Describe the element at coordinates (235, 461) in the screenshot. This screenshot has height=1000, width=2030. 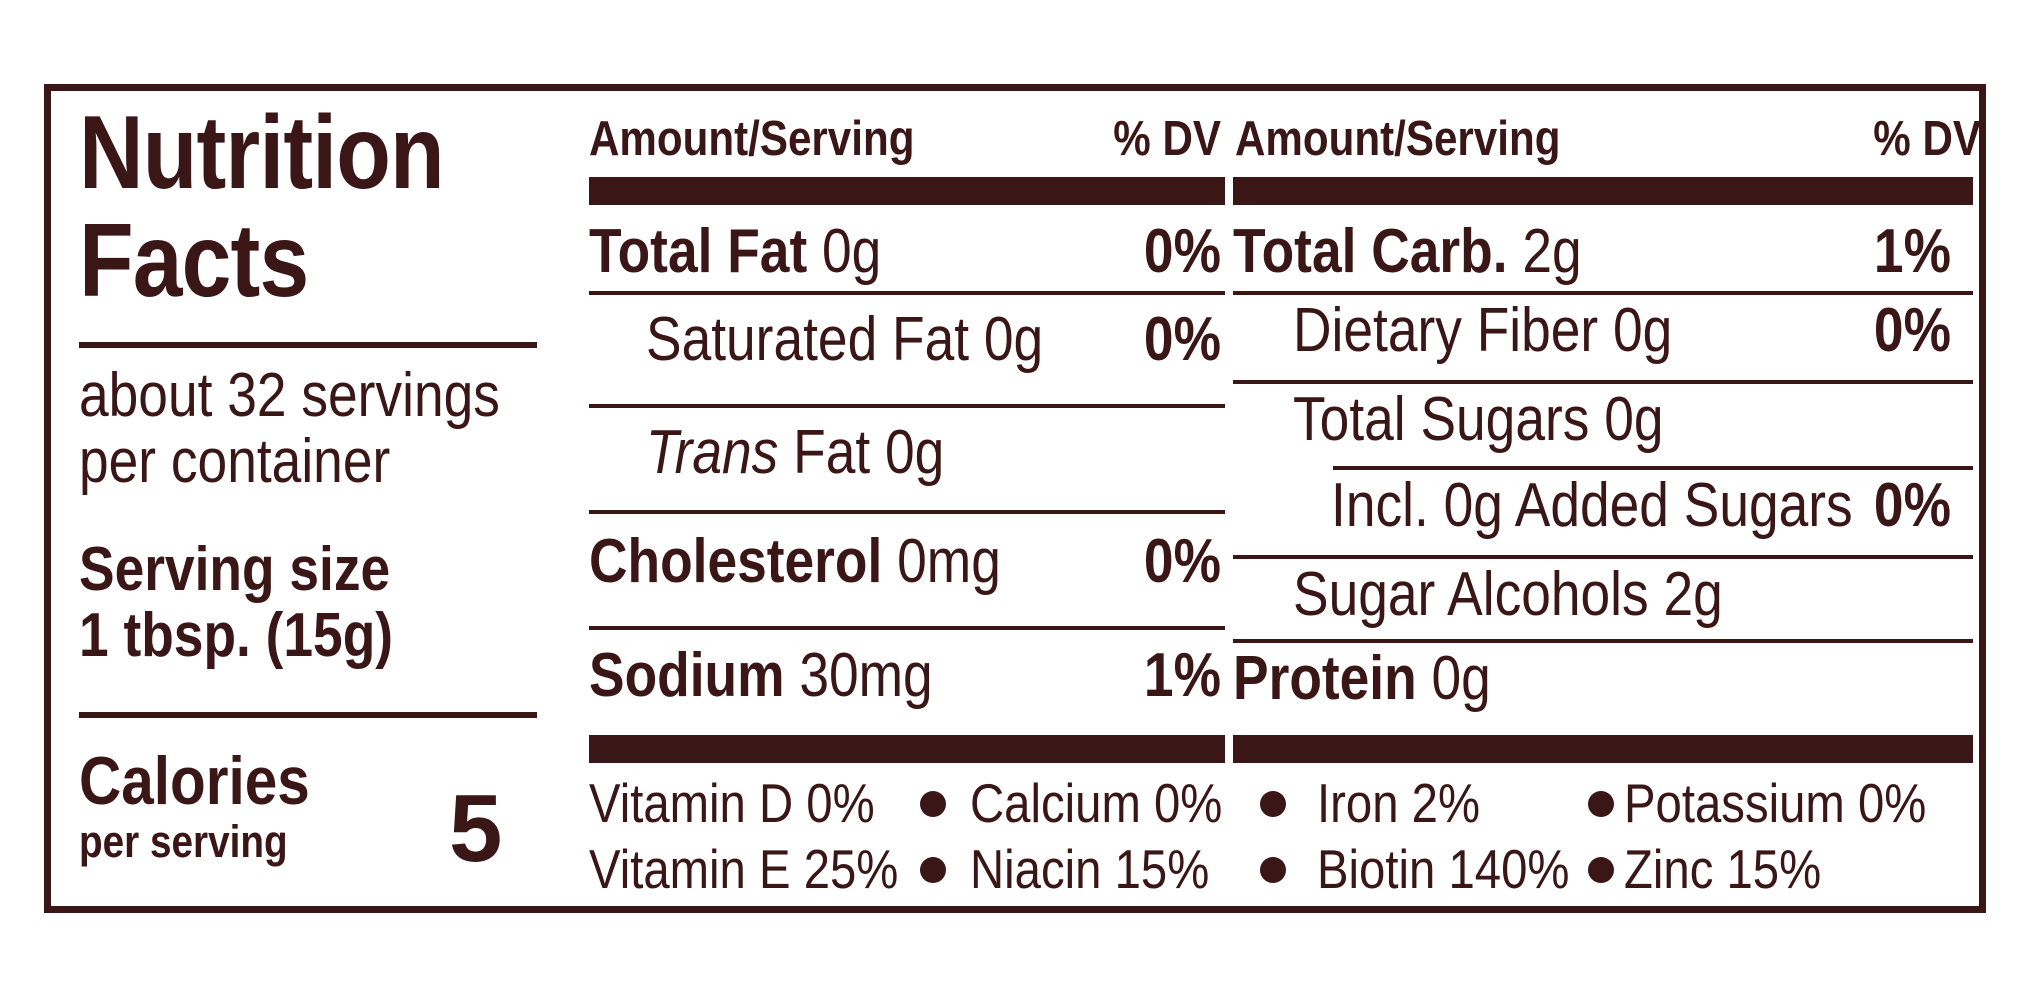
I see `servings-line-2: per container` at that location.